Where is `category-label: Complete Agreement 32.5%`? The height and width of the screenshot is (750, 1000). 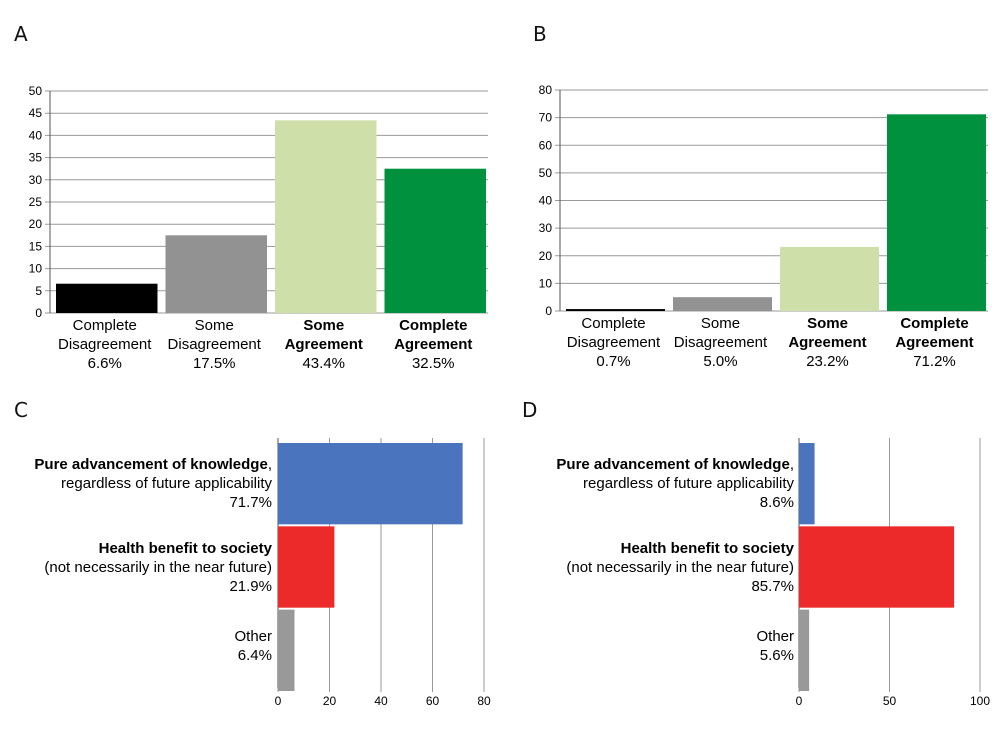 category-label: Complete Agreement 32.5% is located at coordinates (434, 344).